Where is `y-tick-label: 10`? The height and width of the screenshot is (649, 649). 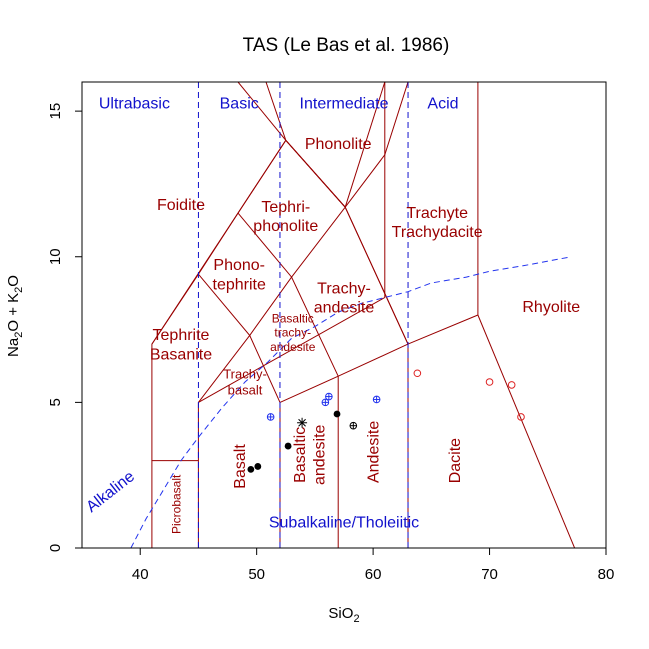
y-tick-label: 10 is located at coordinates (55, 256).